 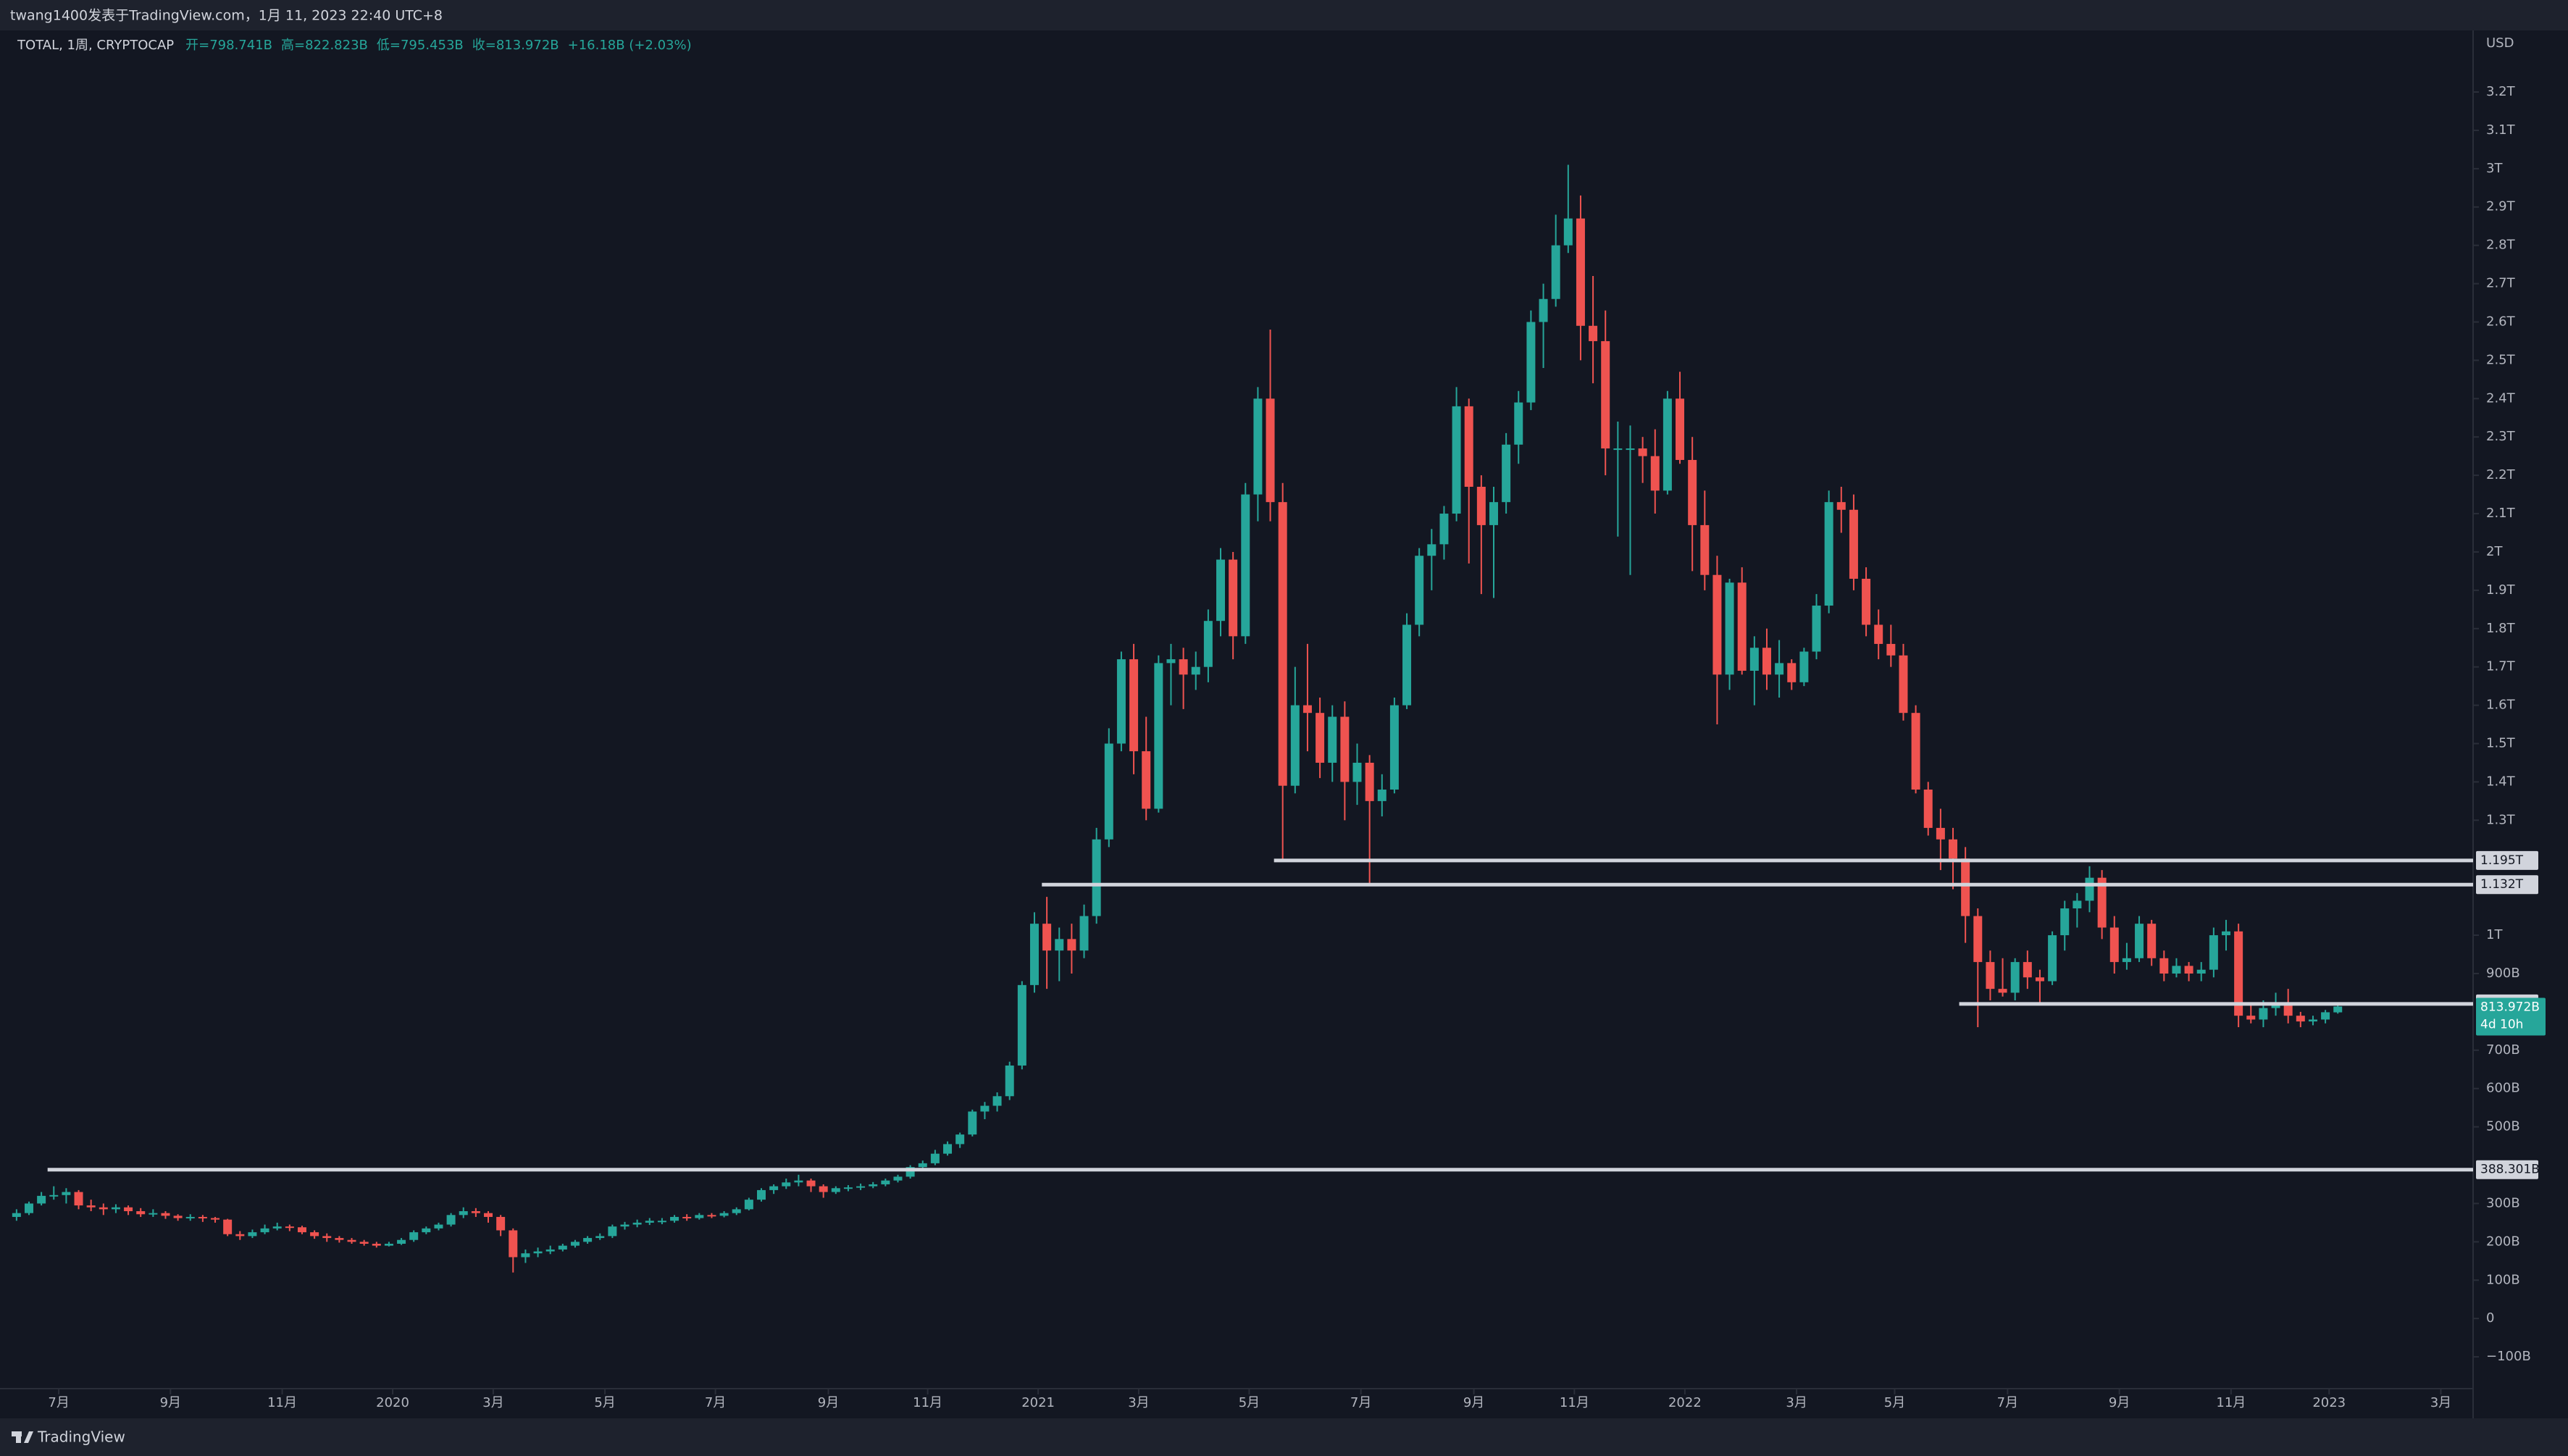 I want to click on y-tick-label: 1.4T, so click(x=2501, y=781).